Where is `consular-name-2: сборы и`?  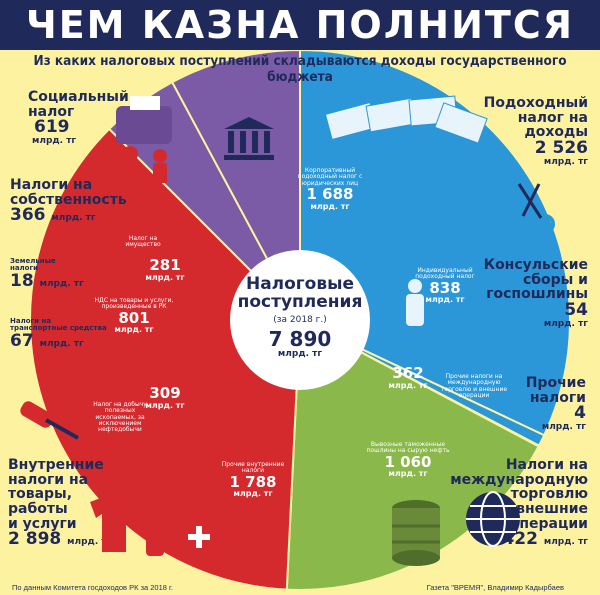 consular-name-2: сборы и is located at coordinates (555, 279).